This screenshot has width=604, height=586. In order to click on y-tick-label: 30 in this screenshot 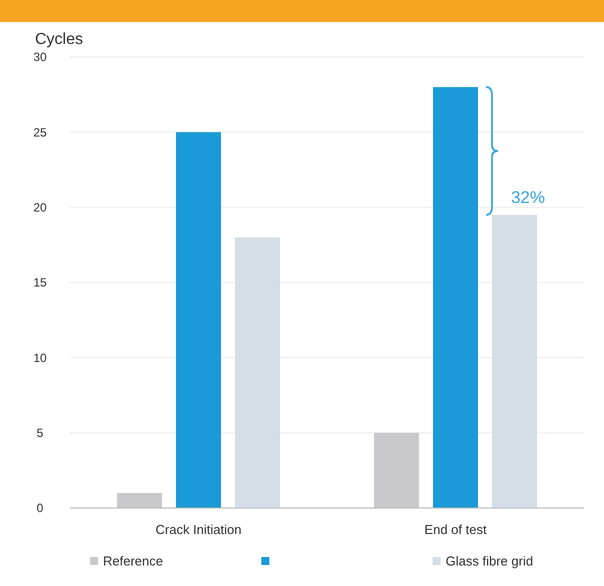, I will do `click(40, 57)`.